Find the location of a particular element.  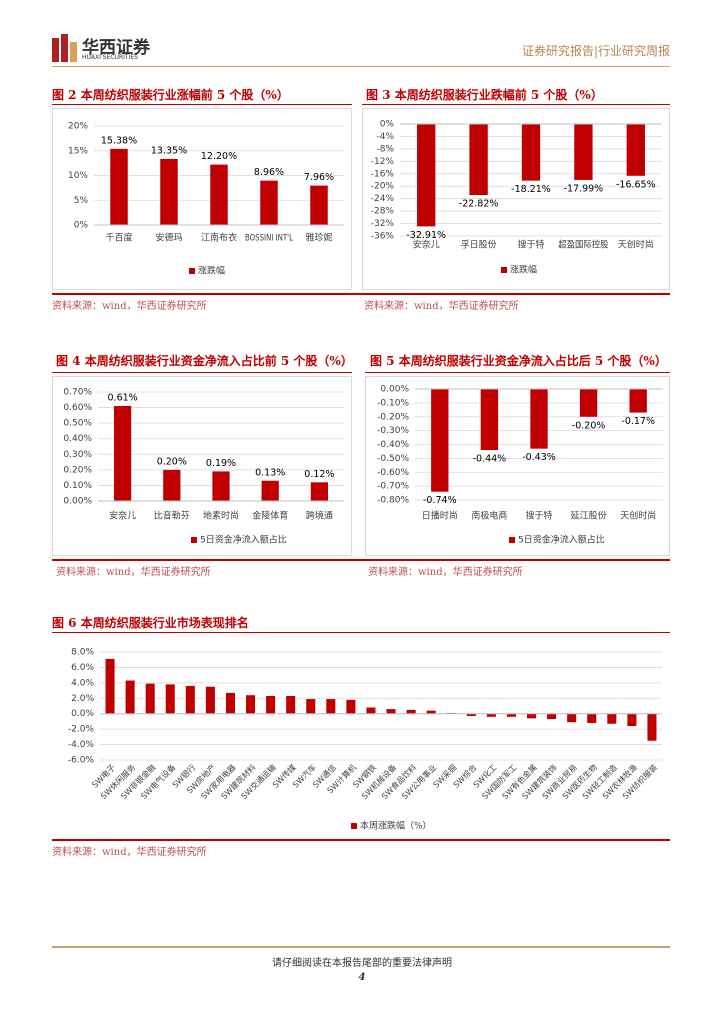

x-tick-label: 千百度 is located at coordinates (118, 238).